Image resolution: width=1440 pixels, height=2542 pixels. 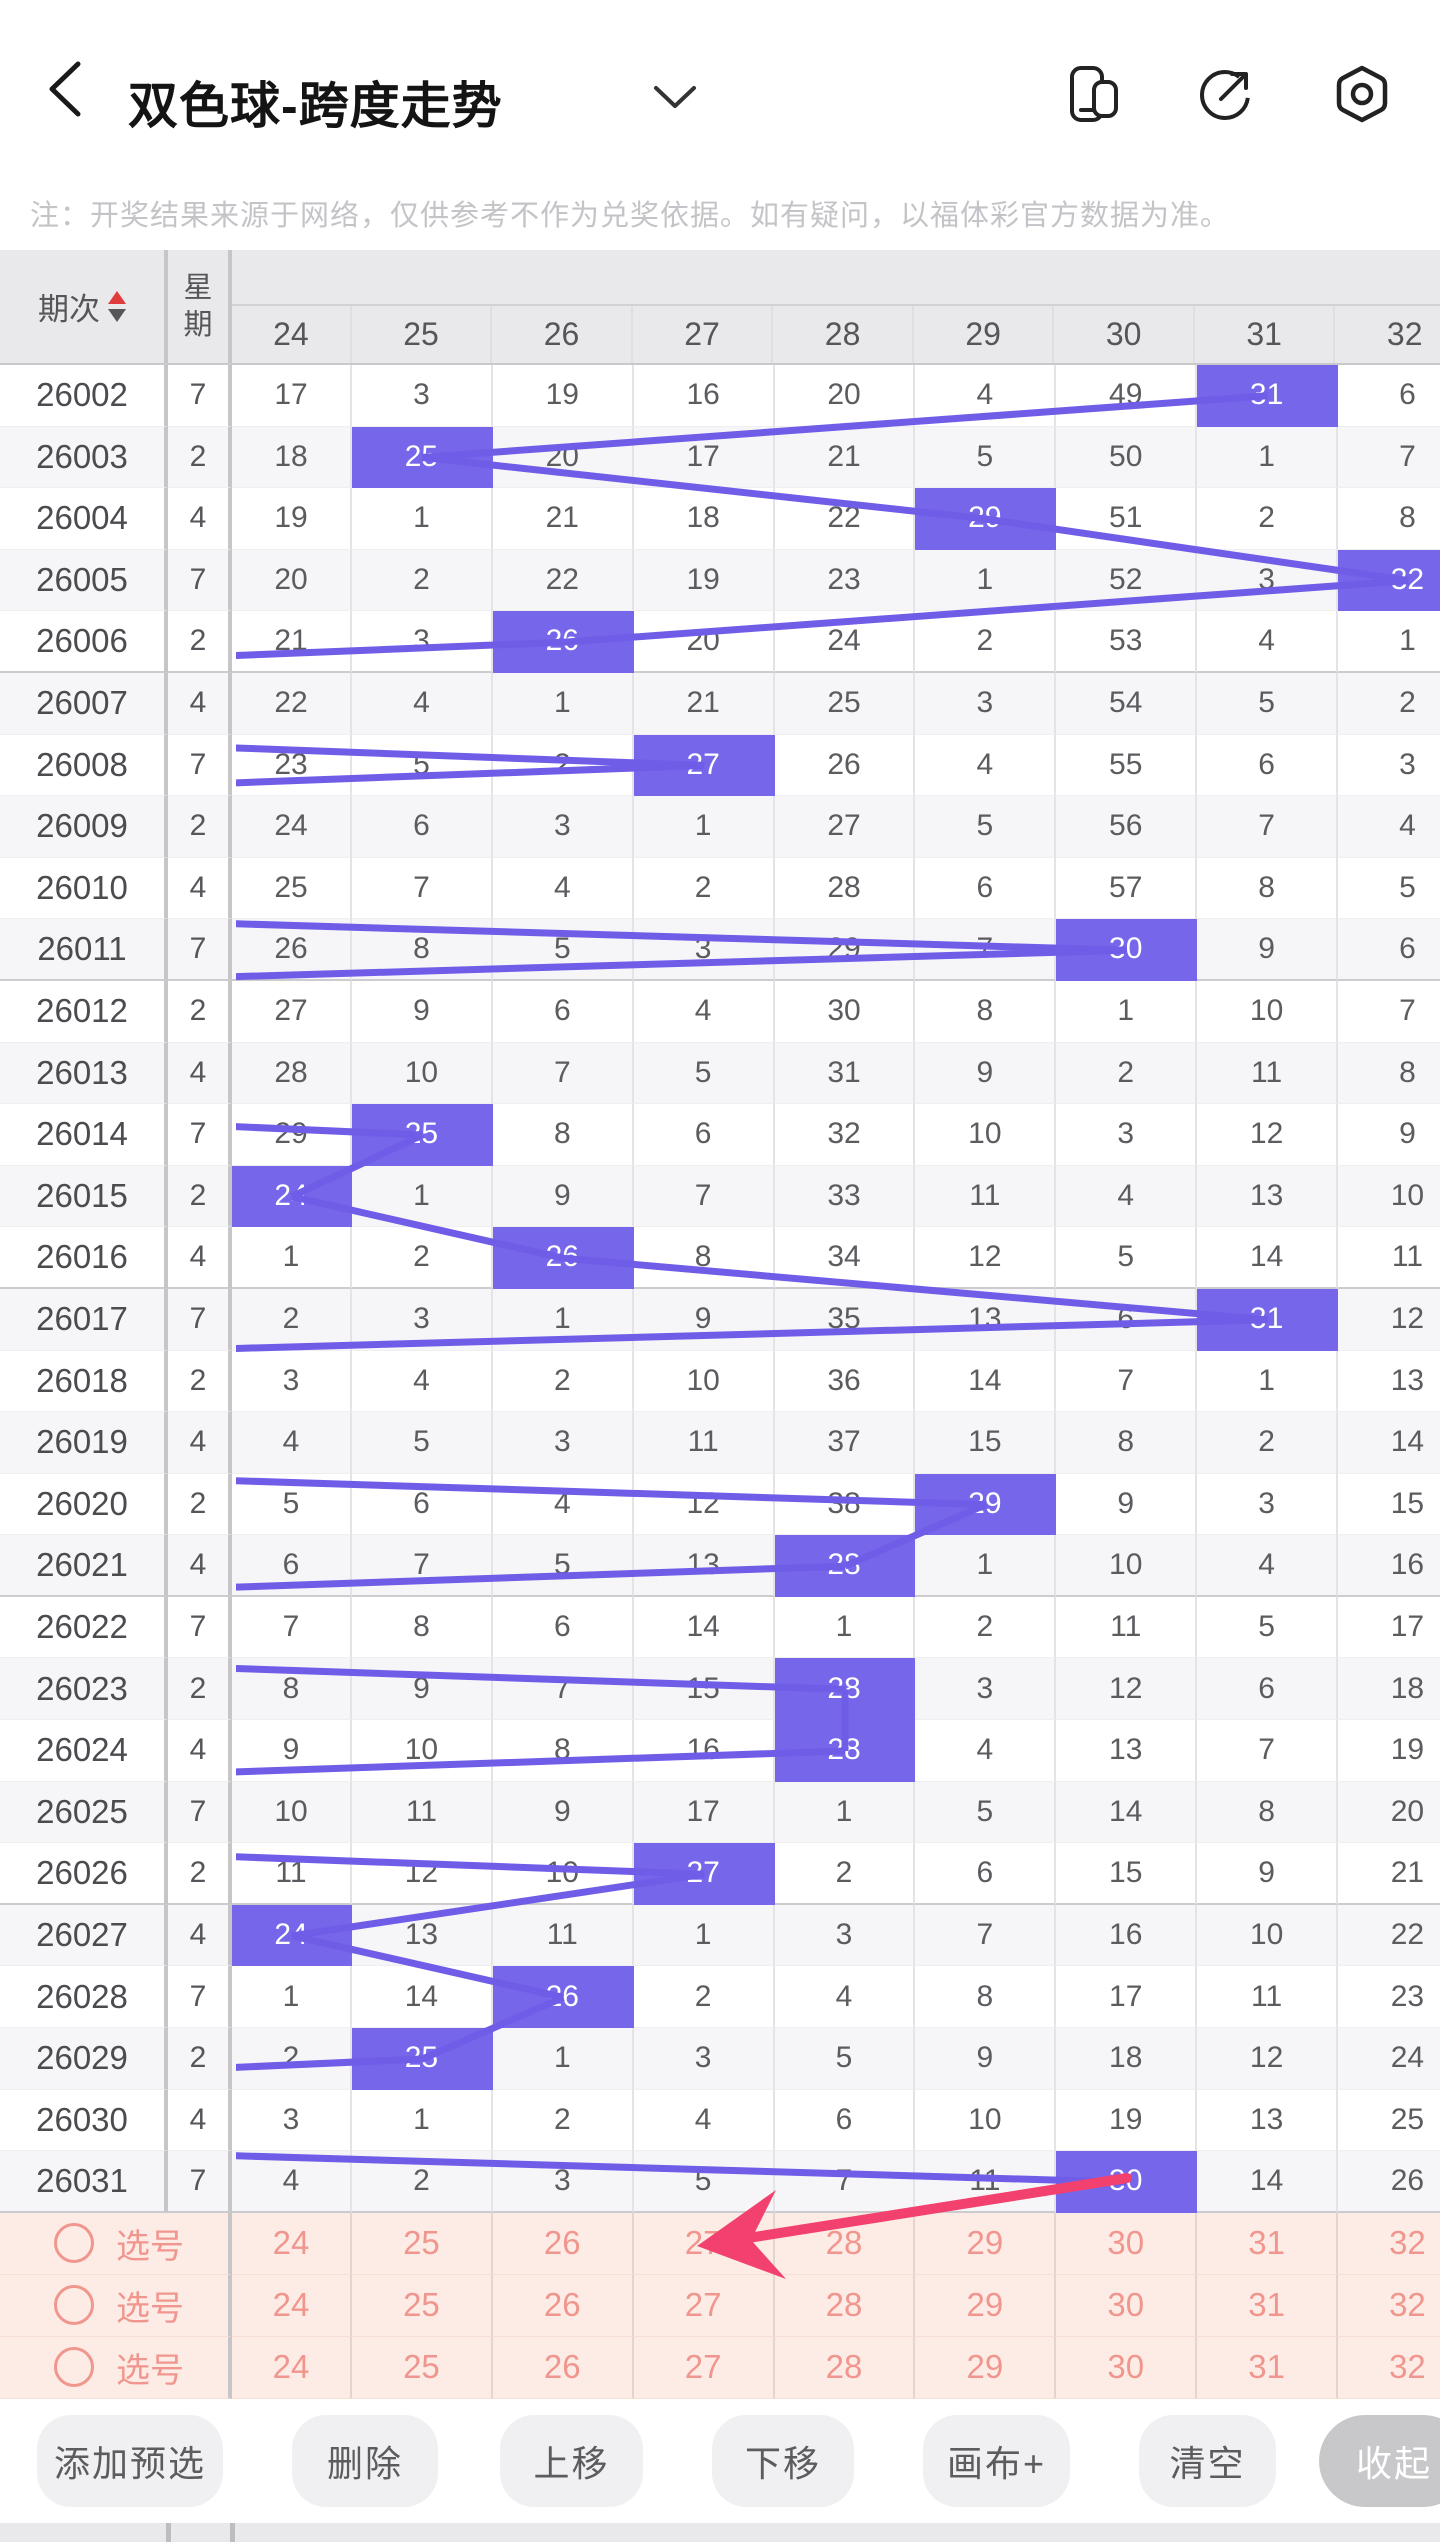 I want to click on disclaimer-note: 注：开奖结果来源于网络，仅供参考不作为兑奖依据。如有疑问，以福体彩官方数据为准。, so click(x=630, y=216).